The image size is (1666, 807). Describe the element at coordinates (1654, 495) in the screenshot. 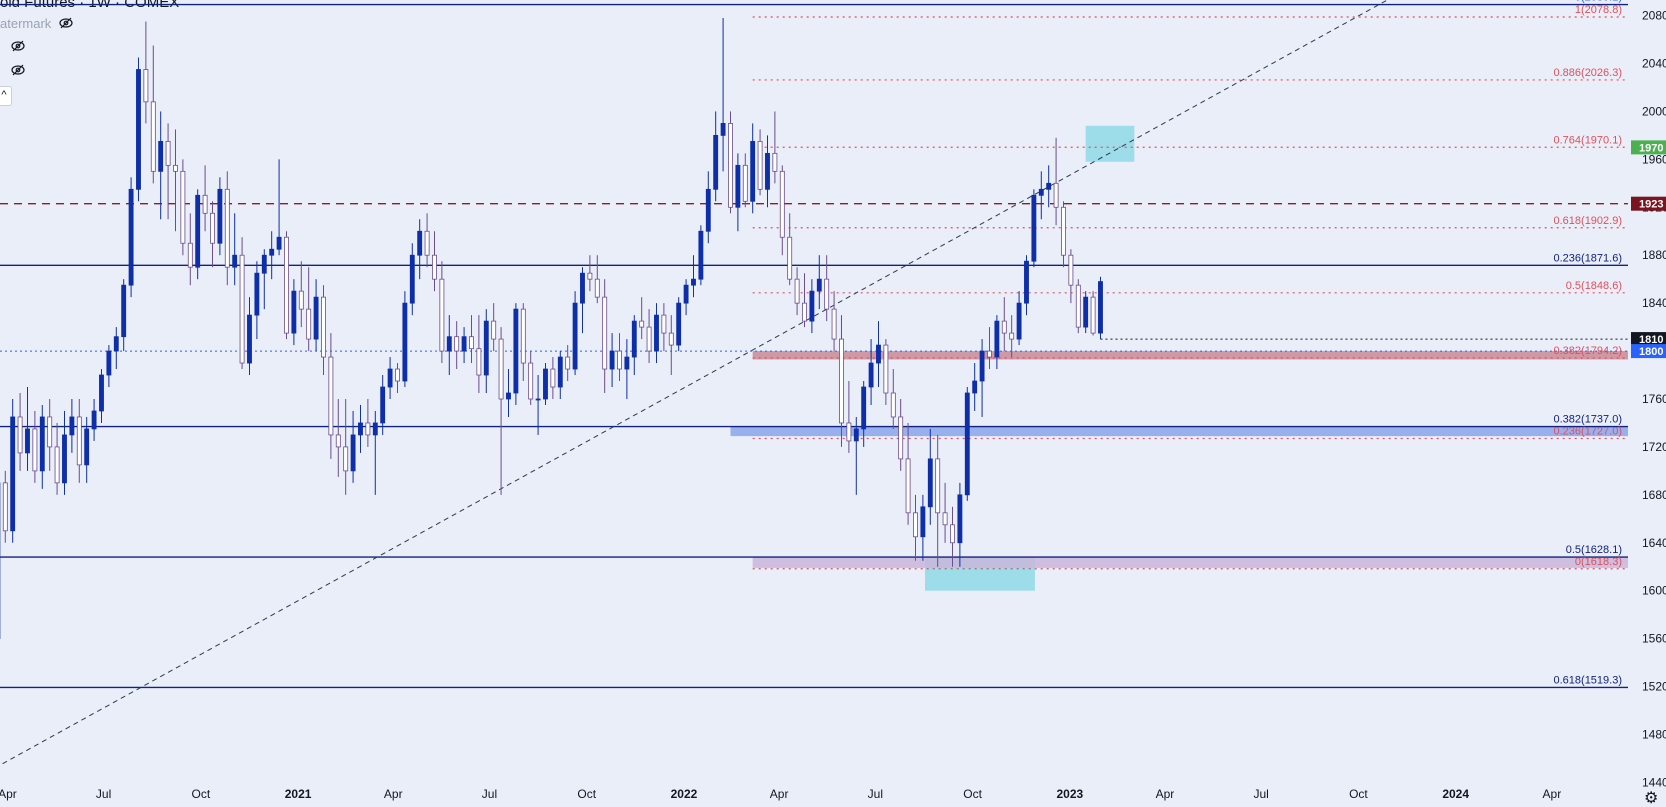

I see `price-tick: 1680` at that location.